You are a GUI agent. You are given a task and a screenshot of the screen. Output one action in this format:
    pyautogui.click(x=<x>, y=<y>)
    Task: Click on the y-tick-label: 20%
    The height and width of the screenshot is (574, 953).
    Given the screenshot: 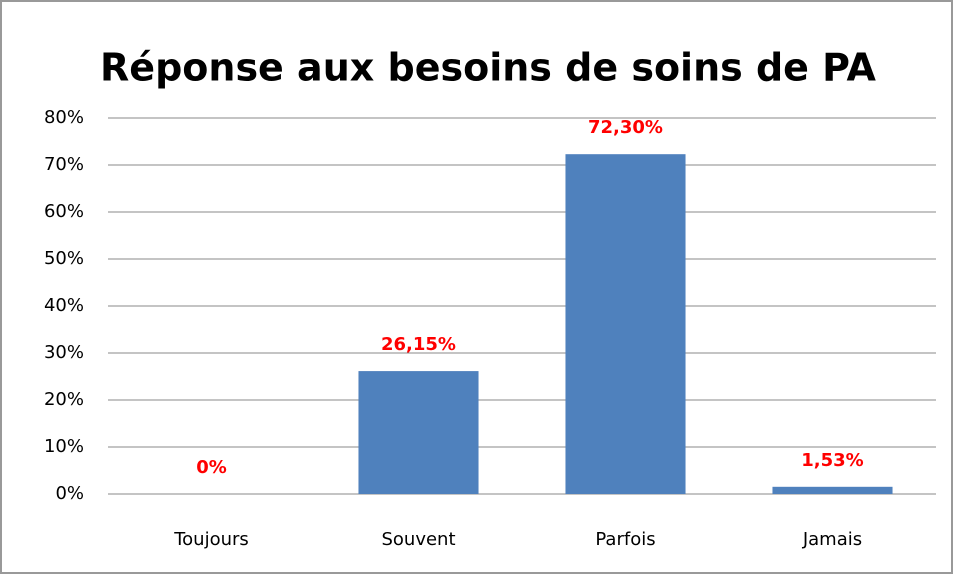 What is the action you would take?
    pyautogui.click(x=64, y=399)
    